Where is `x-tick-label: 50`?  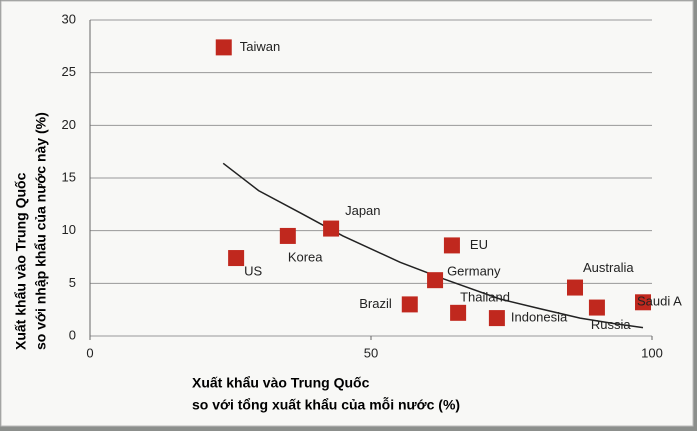 x-tick-label: 50 is located at coordinates (371, 352).